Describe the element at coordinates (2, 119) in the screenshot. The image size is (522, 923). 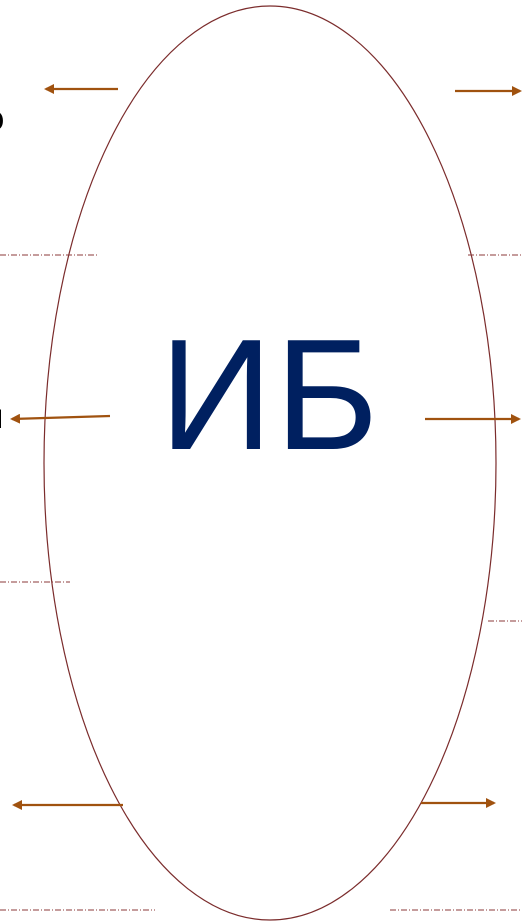
I see `edge-text-fragment-top: o` at that location.